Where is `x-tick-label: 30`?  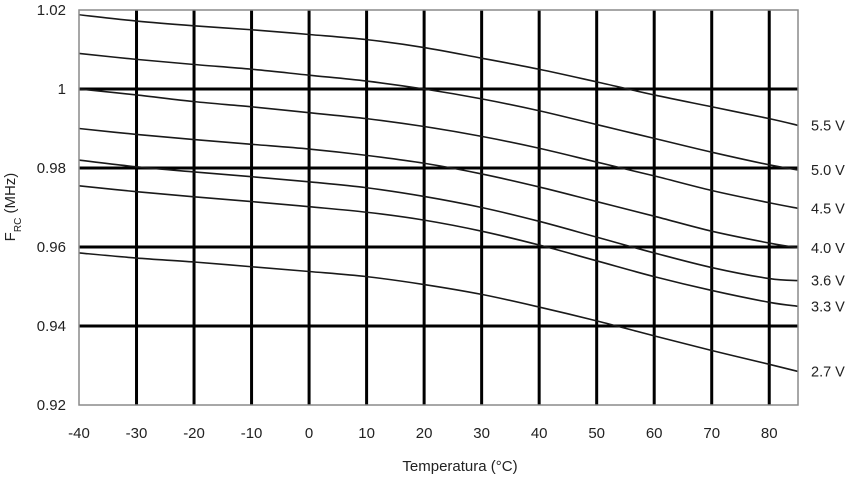 x-tick-label: 30 is located at coordinates (481, 433).